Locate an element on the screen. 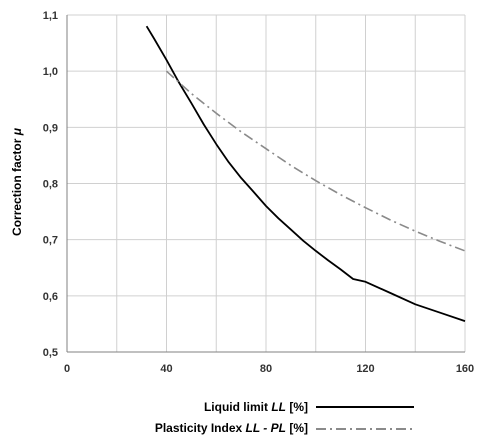 The width and height of the screenshot is (478, 440). y-axis-title-text: Correction factor is located at coordinates (17, 187).